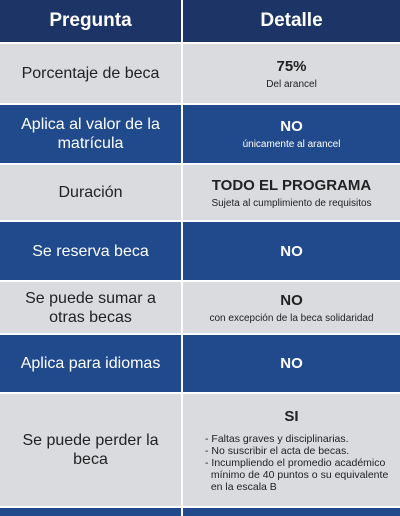  Describe the element at coordinates (291, 318) in the screenshot. I see `note: con excepción de la beca solidaridad` at that location.